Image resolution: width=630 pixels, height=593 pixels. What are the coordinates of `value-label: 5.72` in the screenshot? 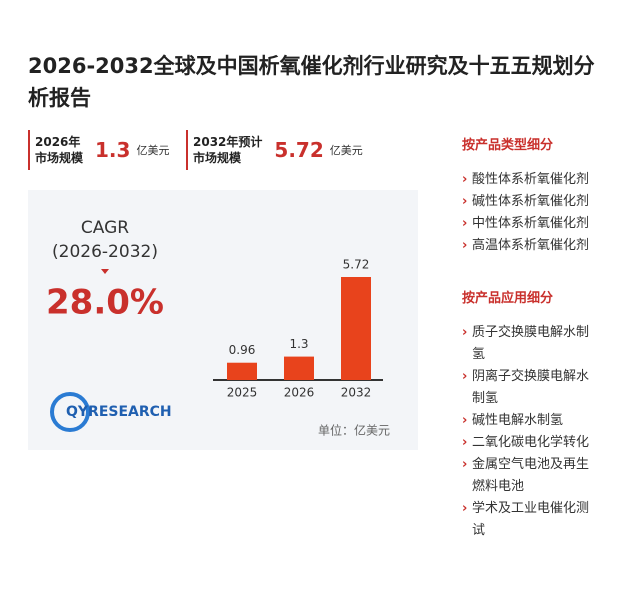 It's located at (356, 265).